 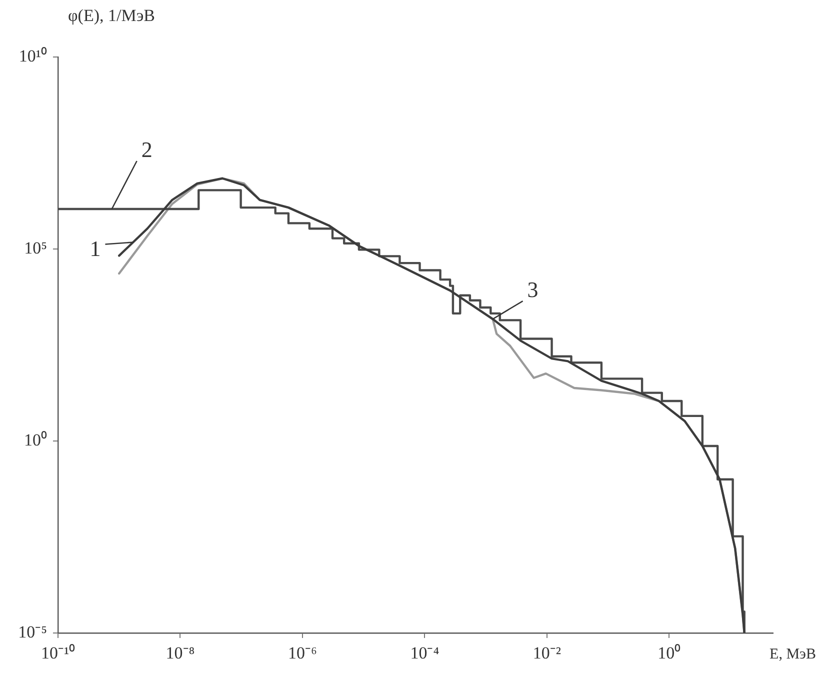 What do you see at coordinates (532, 289) in the screenshot?
I see `annotation: 3` at bounding box center [532, 289].